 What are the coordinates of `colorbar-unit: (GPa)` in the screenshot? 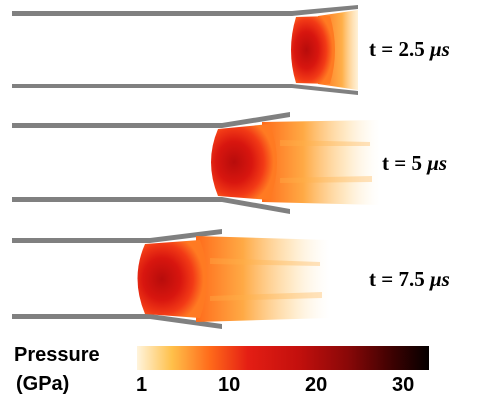 It's located at (43, 384).